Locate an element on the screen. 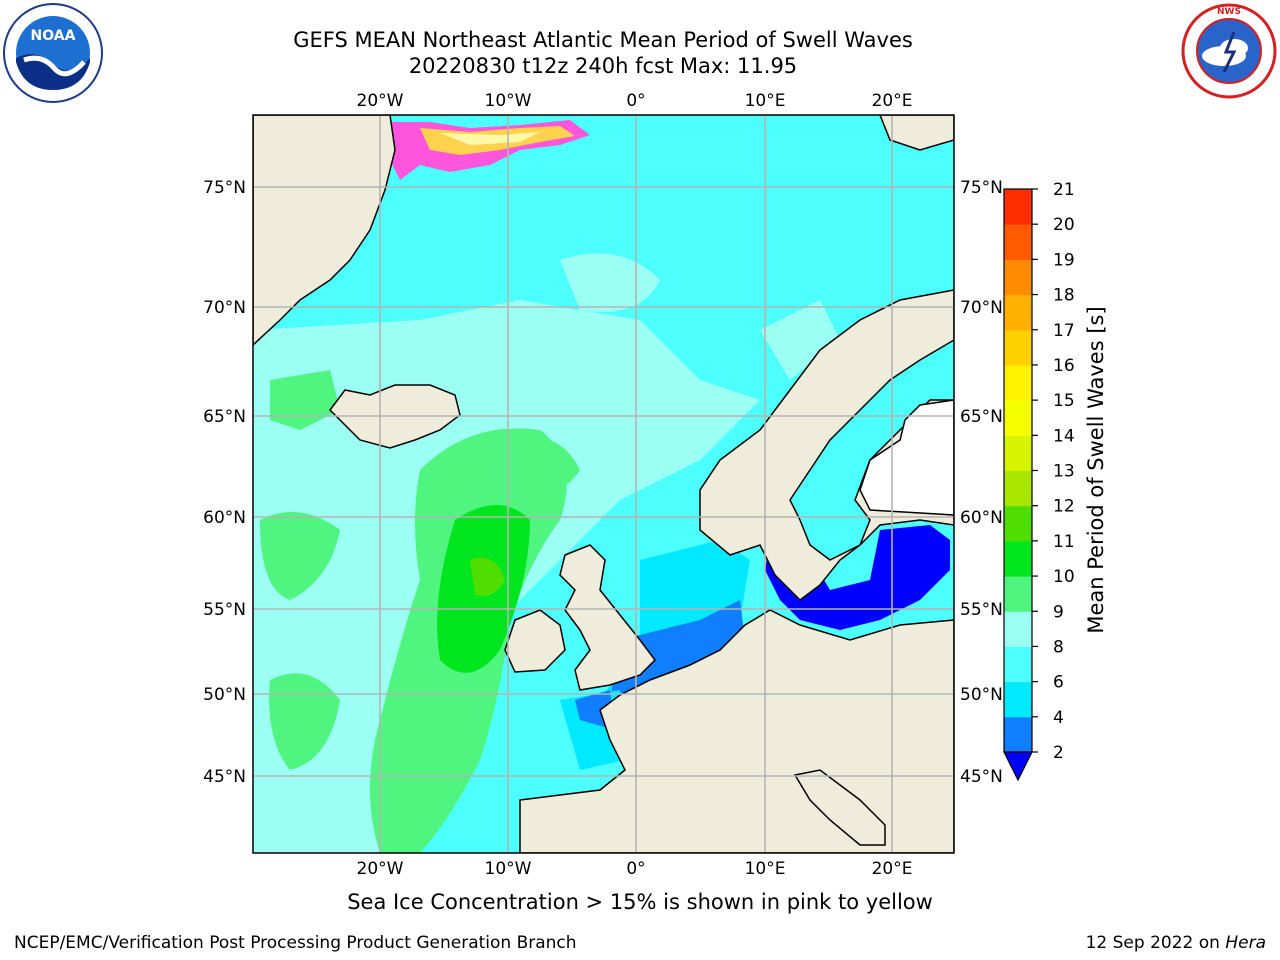  lat-labels-right: 75°N 70°N 65°N 60°N 55°N 50°N 45°N is located at coordinates (981, 482).